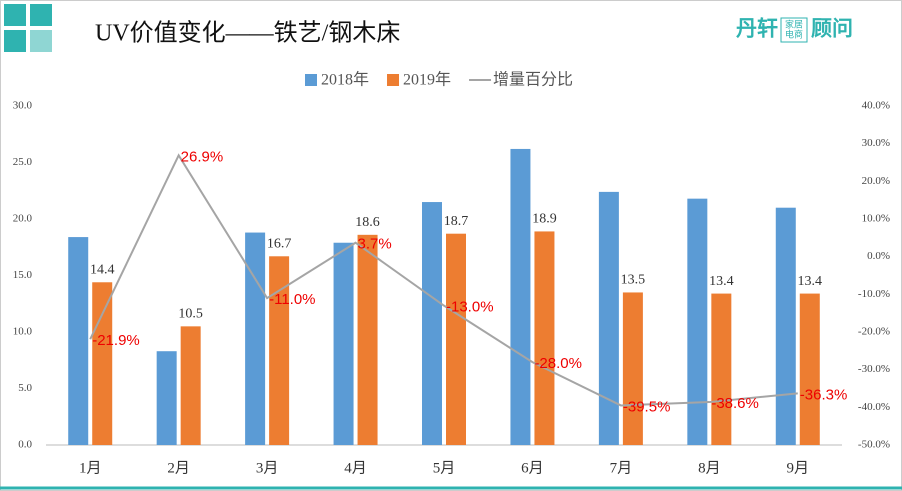  What do you see at coordinates (470, 307) in the screenshot?
I see `data-label: -13.0%` at bounding box center [470, 307].